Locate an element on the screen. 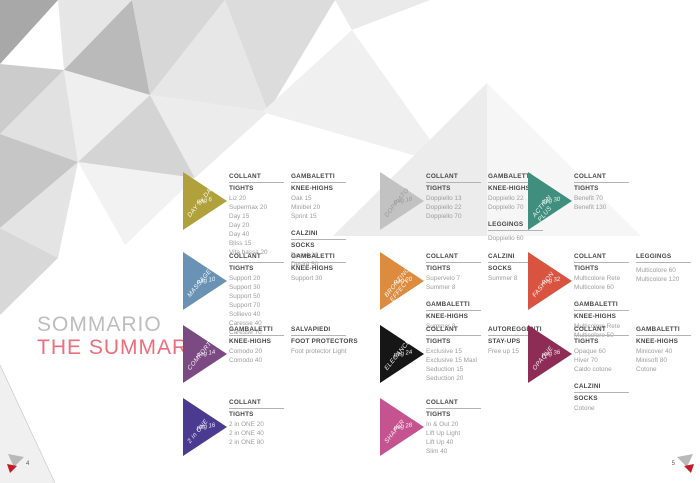 This screenshot has width=700, height=483. product-list: GAMBALETTI KNEE-HIGHS Summer 8 is located at coordinates (453, 316).